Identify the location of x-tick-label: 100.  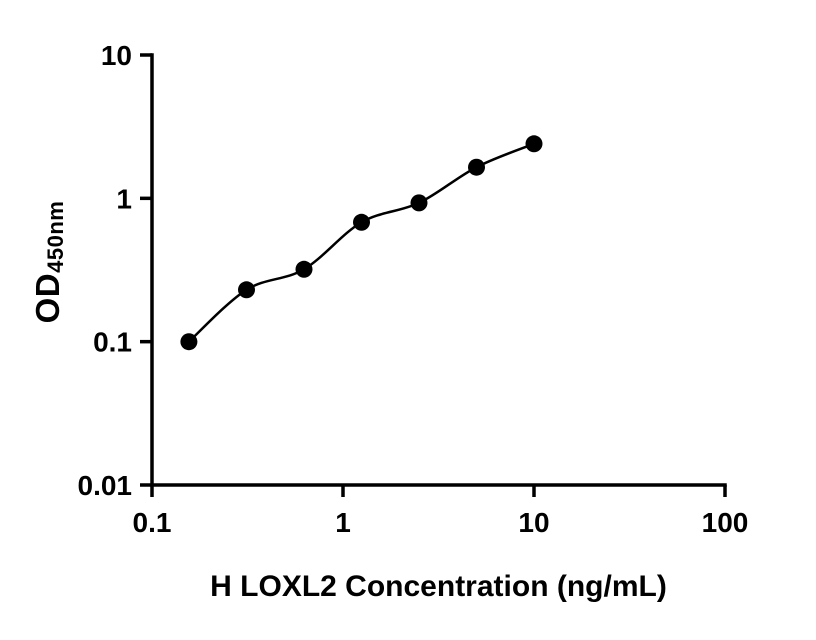
(725, 522).